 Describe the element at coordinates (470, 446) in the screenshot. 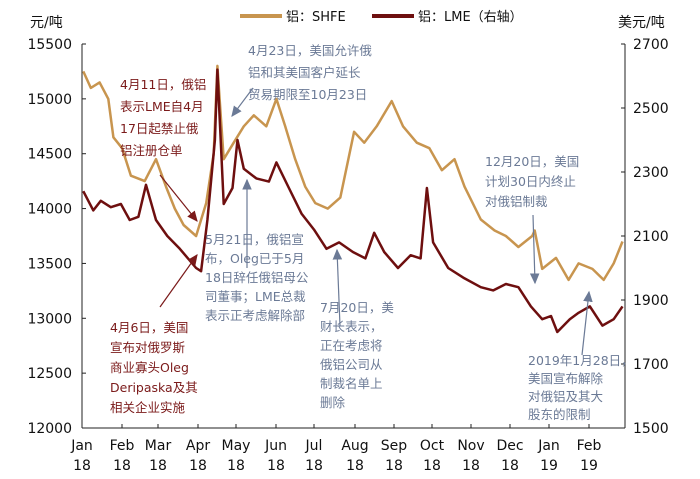

I see `x-tick-label: Nov` at that location.